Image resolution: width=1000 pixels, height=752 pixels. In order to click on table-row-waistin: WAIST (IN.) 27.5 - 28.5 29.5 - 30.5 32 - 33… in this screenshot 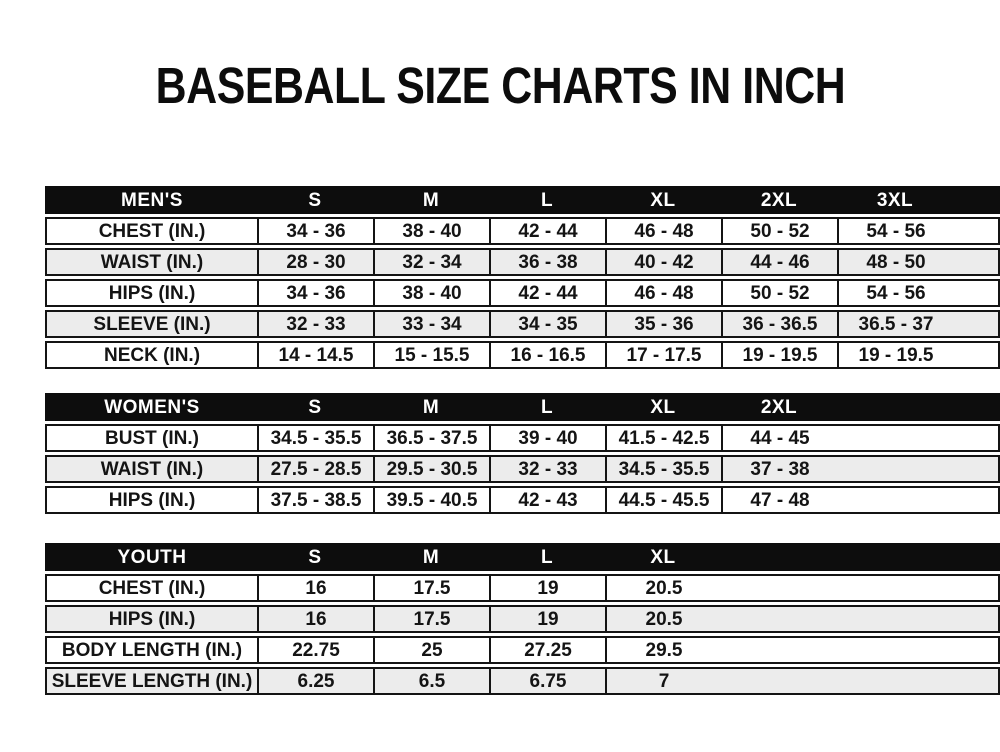, I will do `click(522, 469)`.